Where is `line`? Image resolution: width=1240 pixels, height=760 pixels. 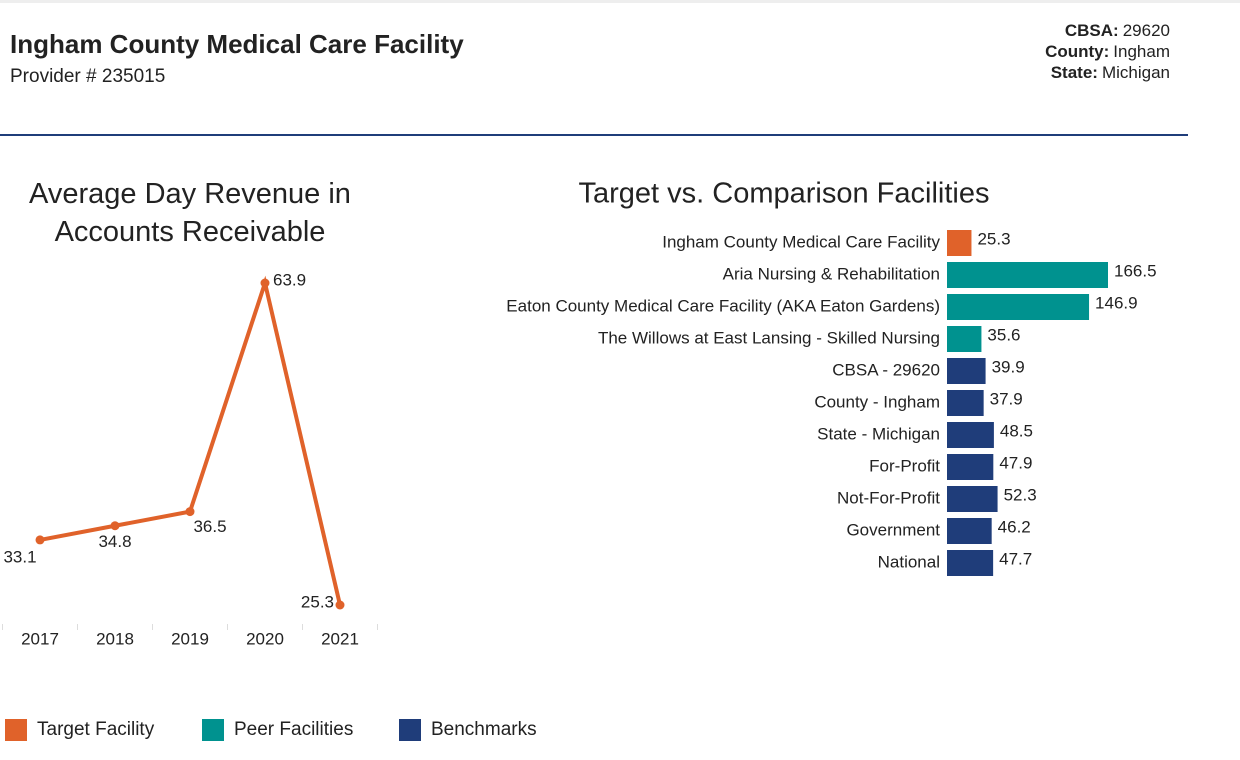 line is located at coordinates (190, 440).